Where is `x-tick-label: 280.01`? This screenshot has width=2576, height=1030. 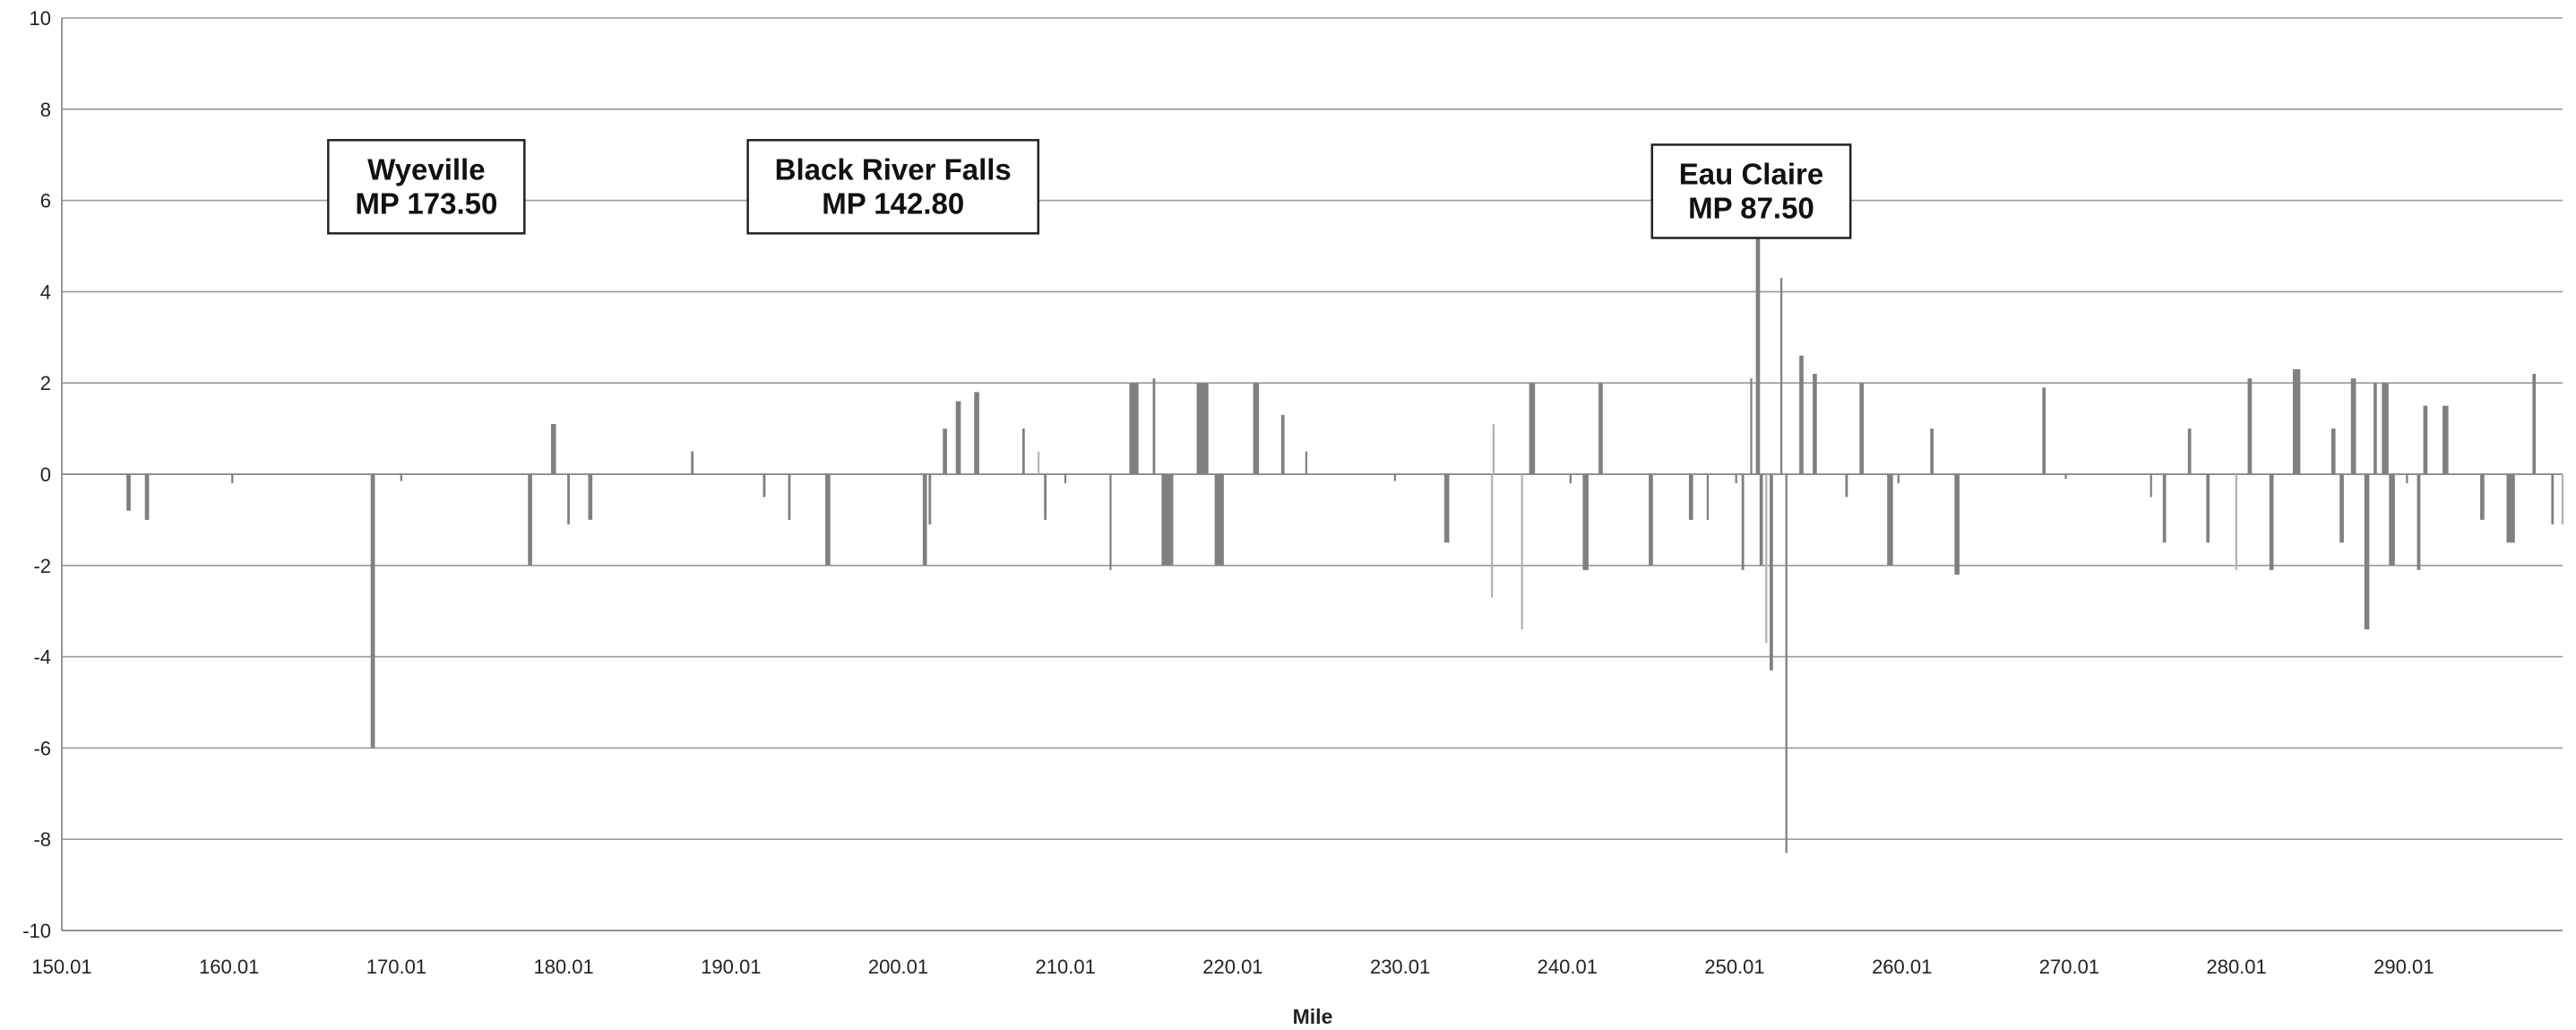 x-tick-label: 280.01 is located at coordinates (2236, 967).